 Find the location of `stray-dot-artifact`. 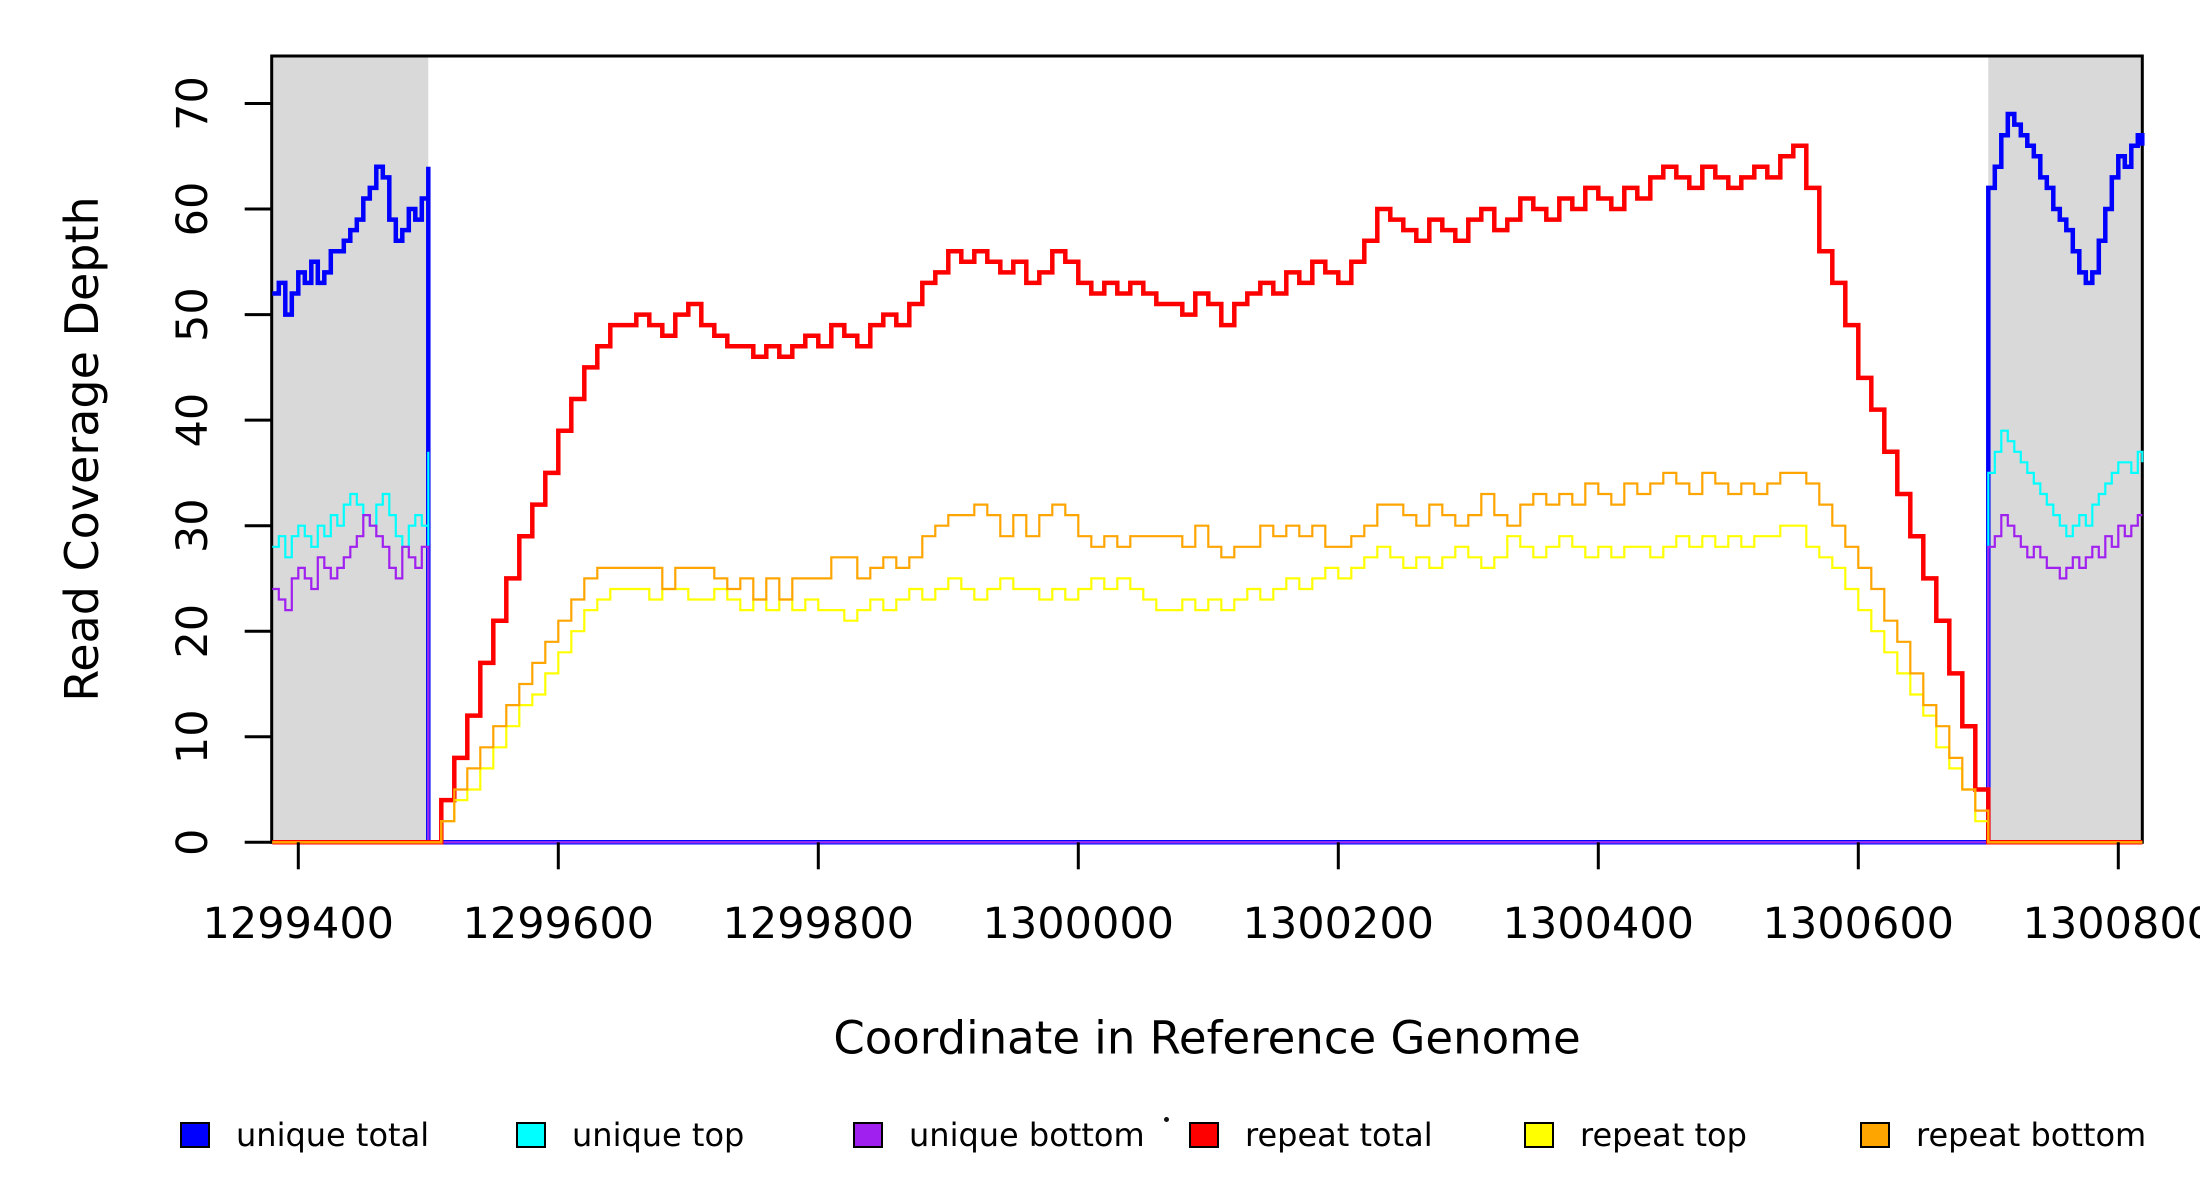

stray-dot-artifact is located at coordinates (1166, 1119).